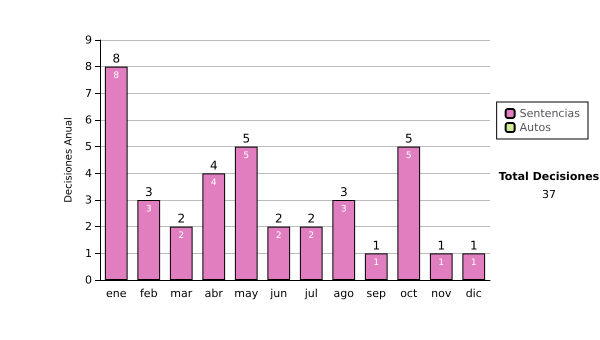  What do you see at coordinates (88, 227) in the screenshot?
I see `y-tick-label: 2` at bounding box center [88, 227].